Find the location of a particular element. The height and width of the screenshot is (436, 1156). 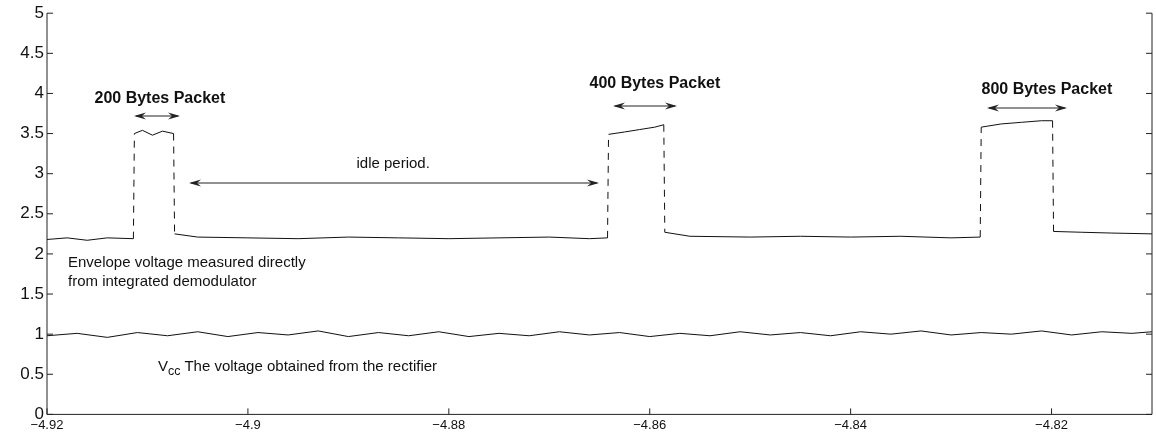

y-tick-label: 2 is located at coordinates (39, 253).